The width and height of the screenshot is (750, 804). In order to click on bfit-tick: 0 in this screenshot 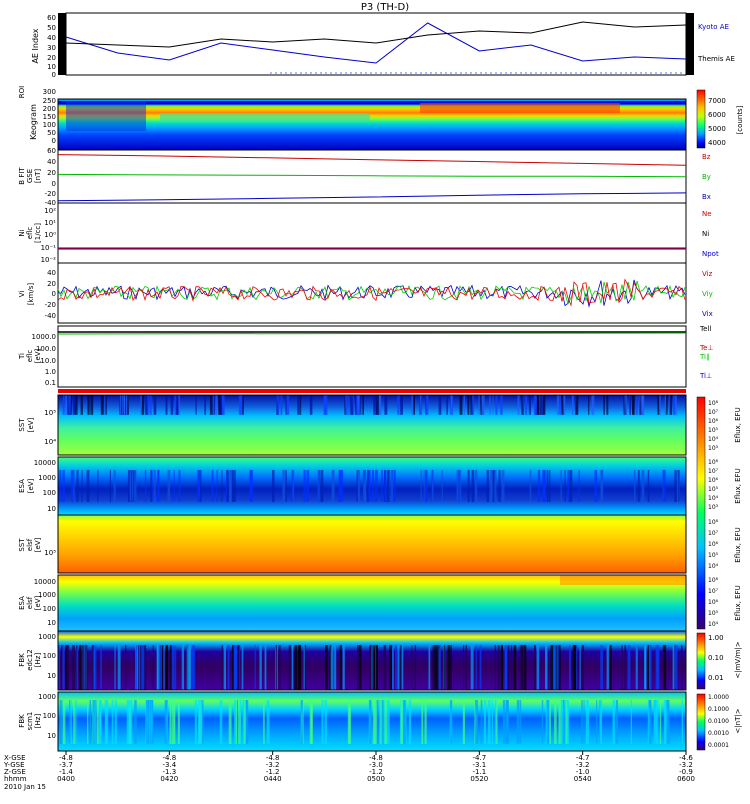, I will do `click(54, 184)`.